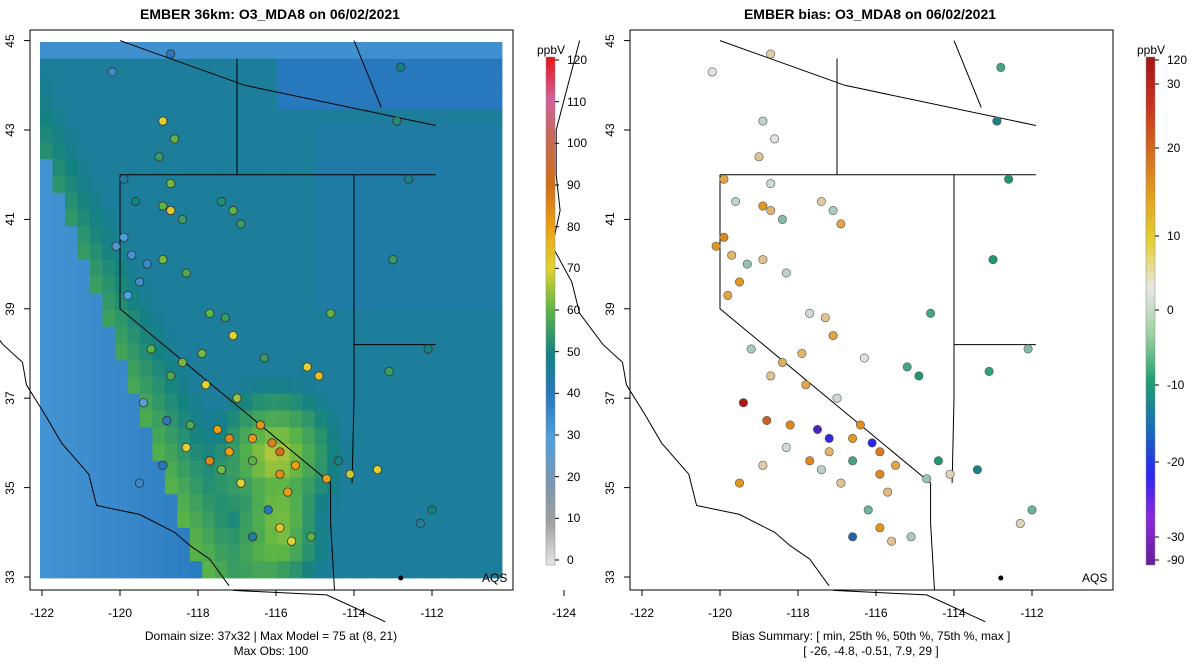 This screenshot has height=672, width=1200. What do you see at coordinates (1176, 560) in the screenshot?
I see `right-colorbar-tick-label: -90` at bounding box center [1176, 560].